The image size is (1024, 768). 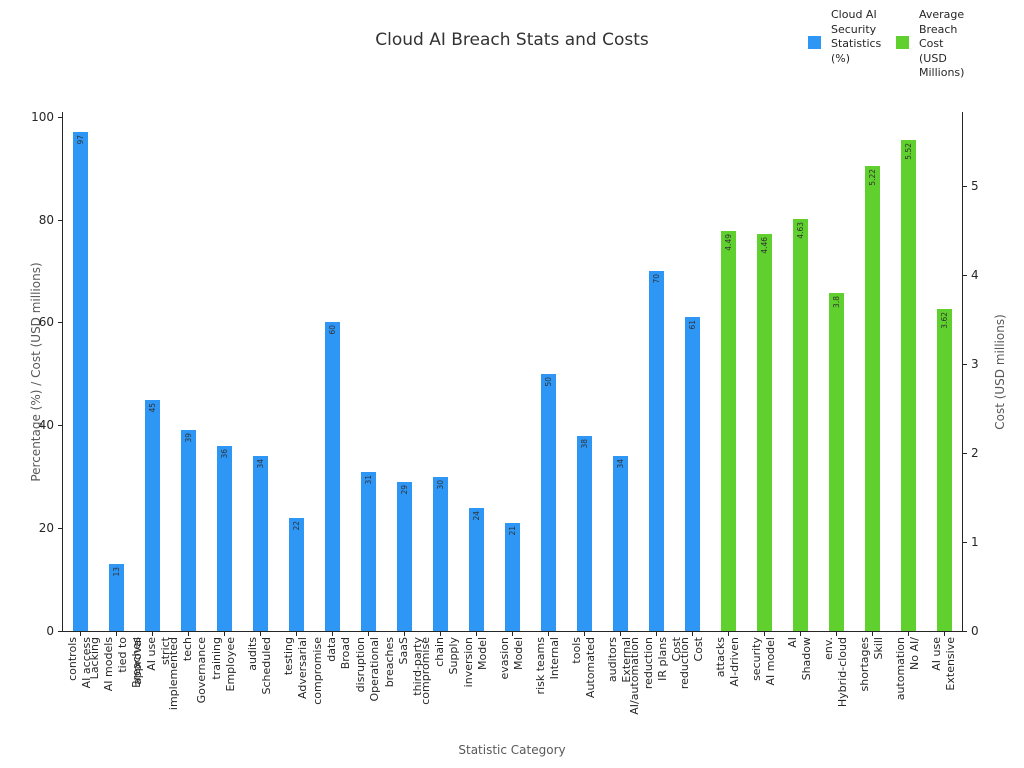 I want to click on bar-value-label: 3.8, so click(x=836, y=301).